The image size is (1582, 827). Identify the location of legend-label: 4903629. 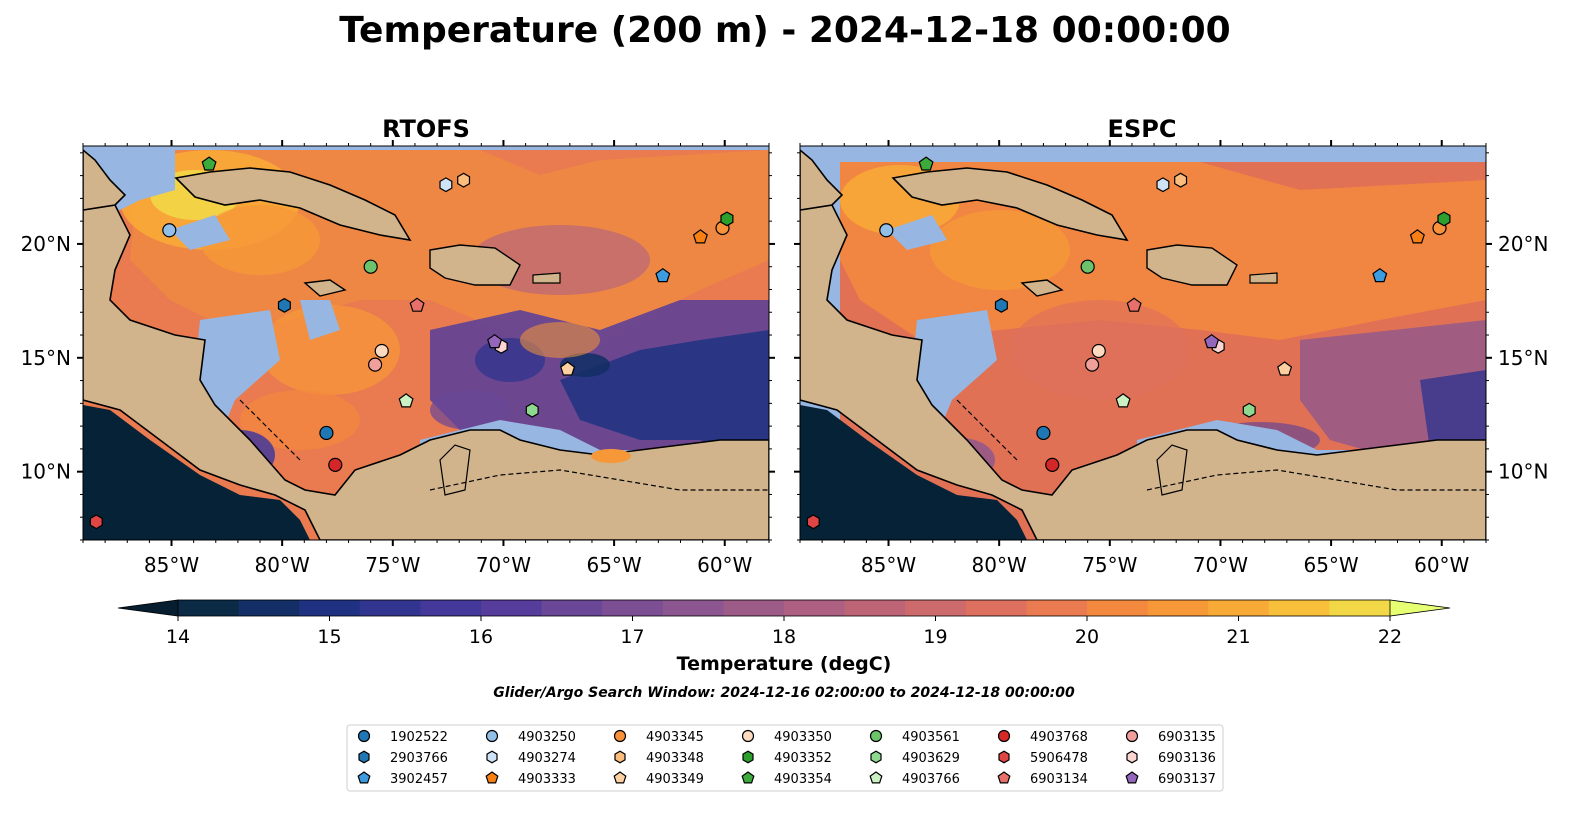
(931, 758).